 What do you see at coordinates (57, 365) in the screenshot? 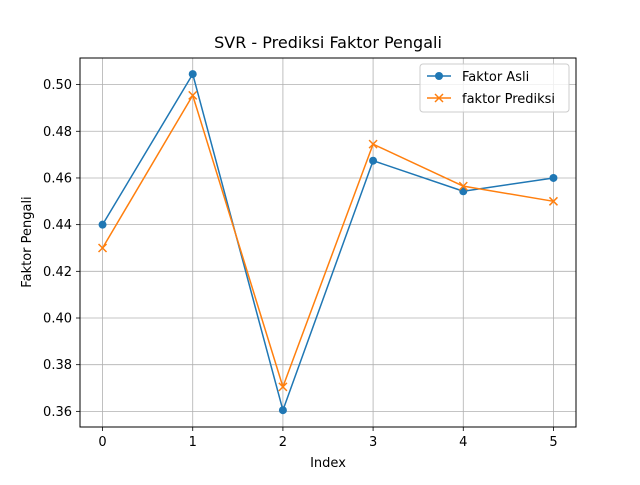
I see `y-tick-label: 0.38` at bounding box center [57, 365].